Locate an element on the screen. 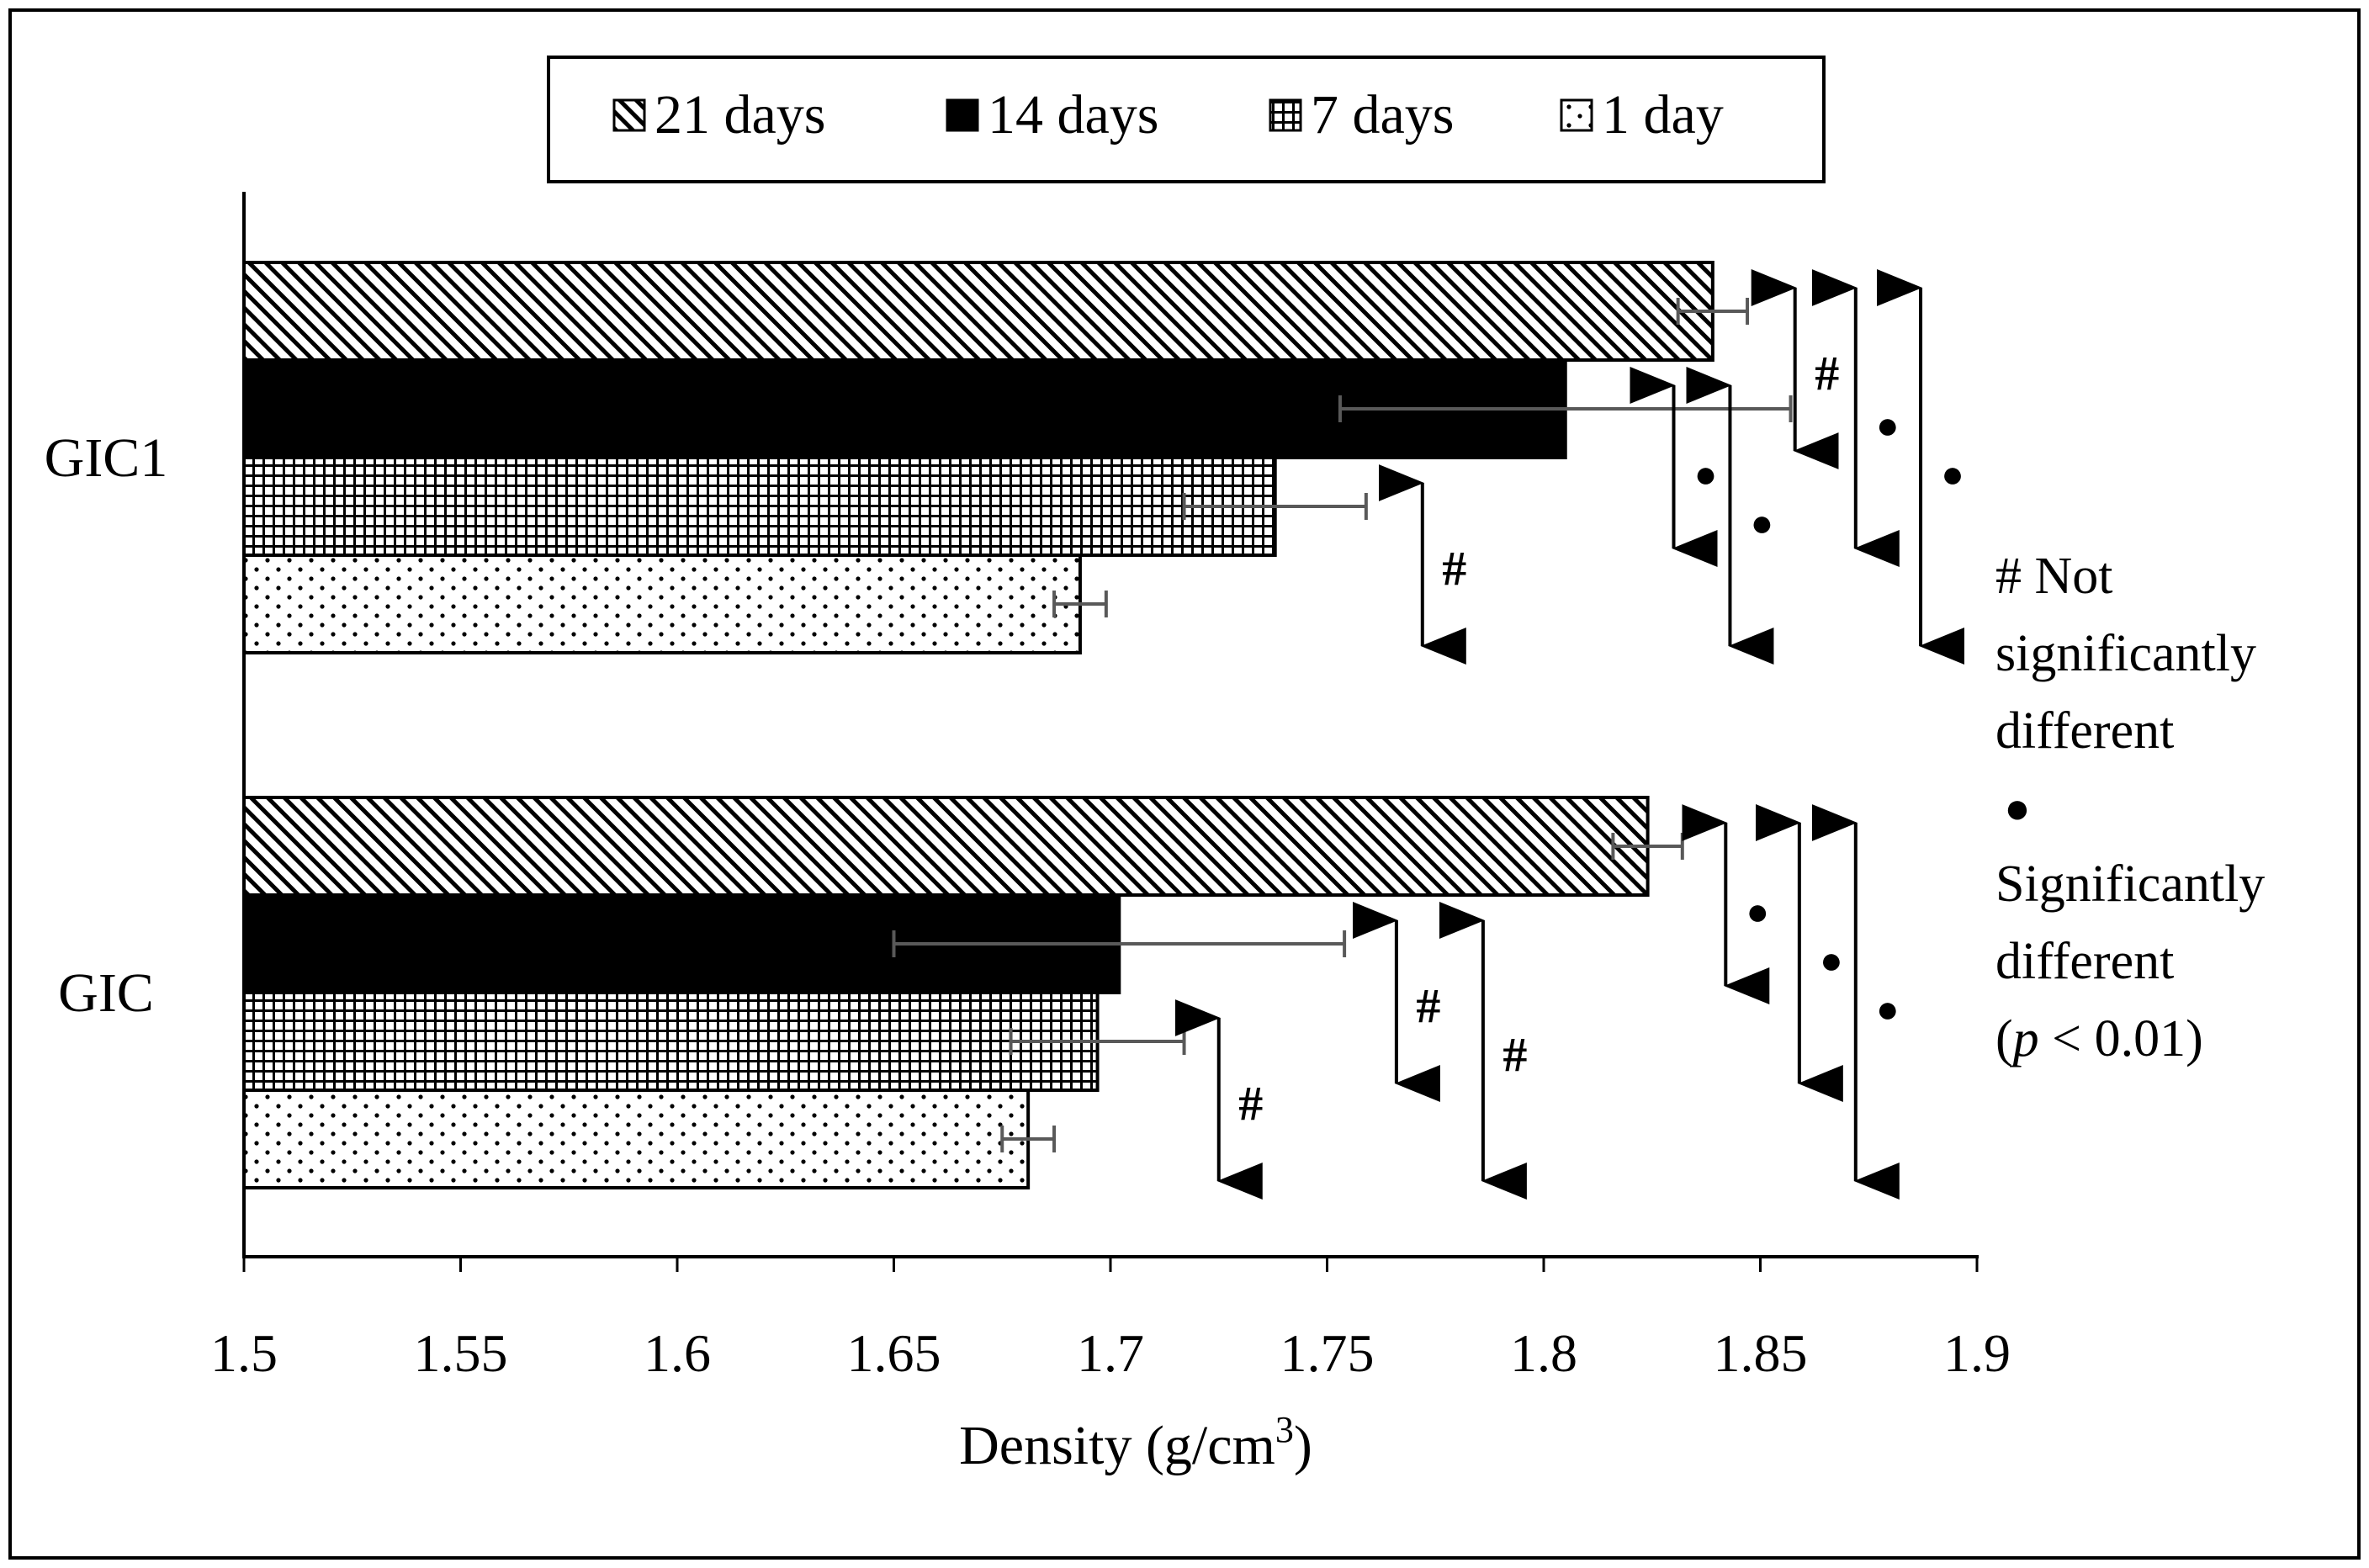 This screenshot has width=2369, height=1568. x-tick-label-1-9: 1.9 is located at coordinates (1977, 1353).